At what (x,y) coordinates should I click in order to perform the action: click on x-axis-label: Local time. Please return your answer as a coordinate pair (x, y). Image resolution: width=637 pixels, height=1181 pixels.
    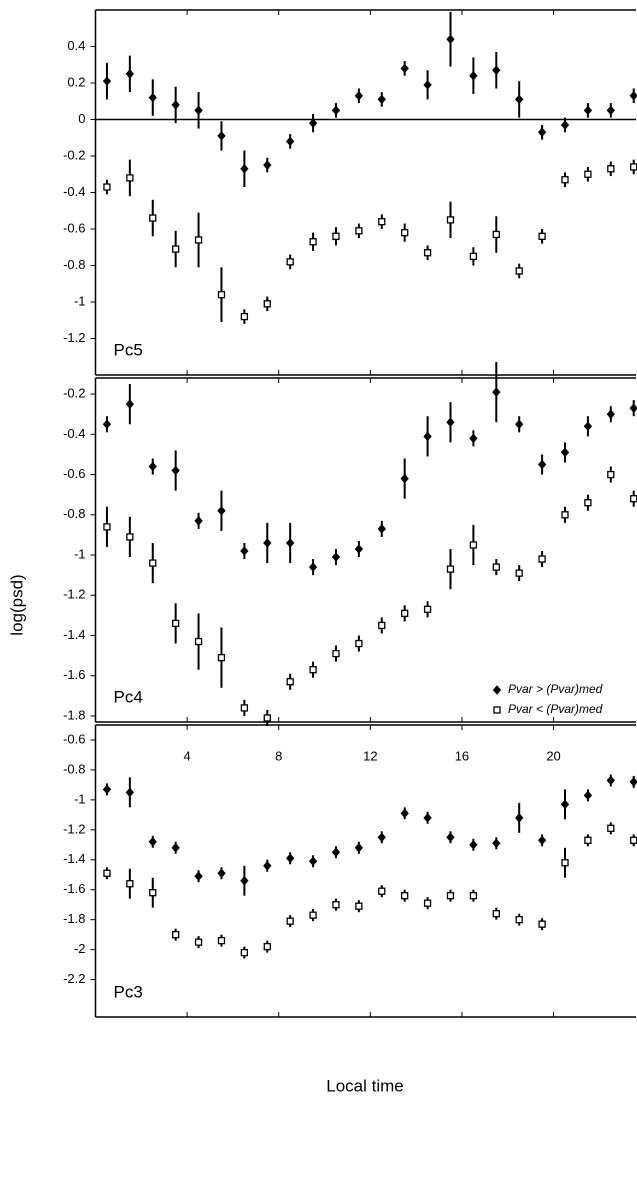
    Looking at the image, I should click on (364, 1085).